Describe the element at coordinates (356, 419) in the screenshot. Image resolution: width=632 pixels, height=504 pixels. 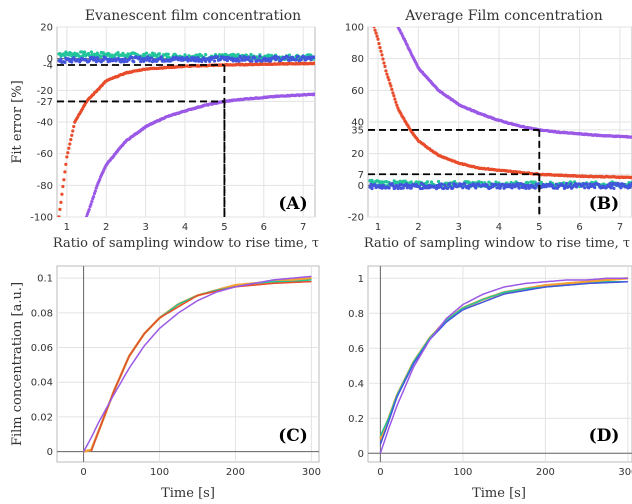
I see `panel-d-ytick: 0.2` at that location.